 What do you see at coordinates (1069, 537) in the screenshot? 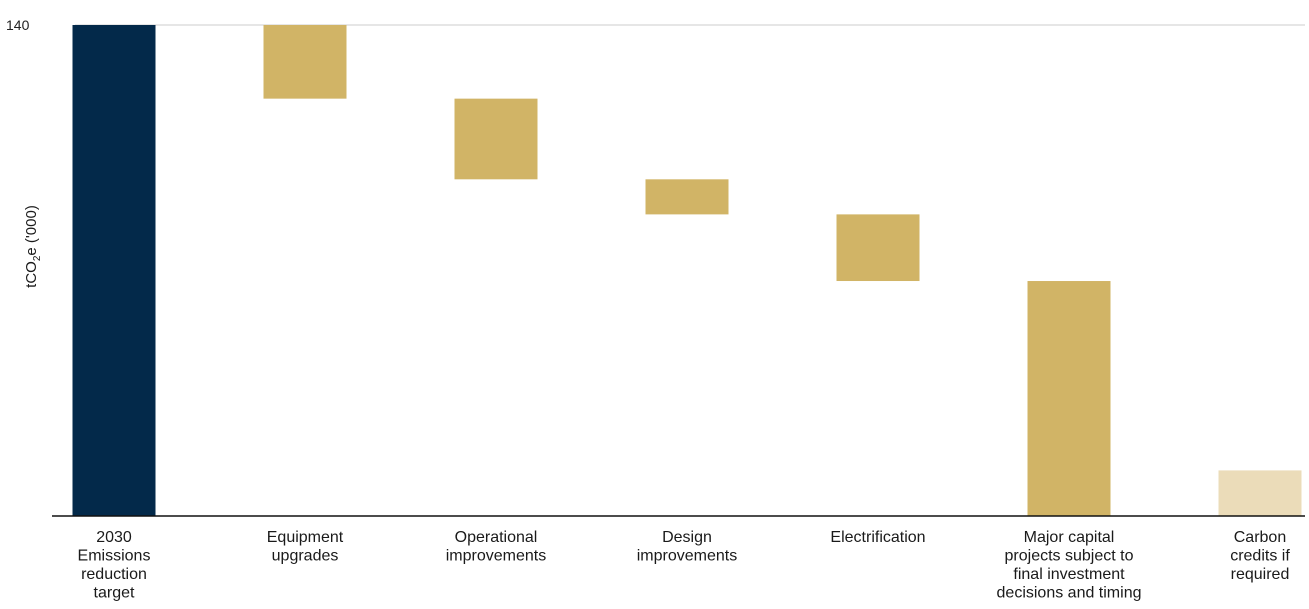
I see `x-category-label-line: Major capital` at bounding box center [1069, 537].